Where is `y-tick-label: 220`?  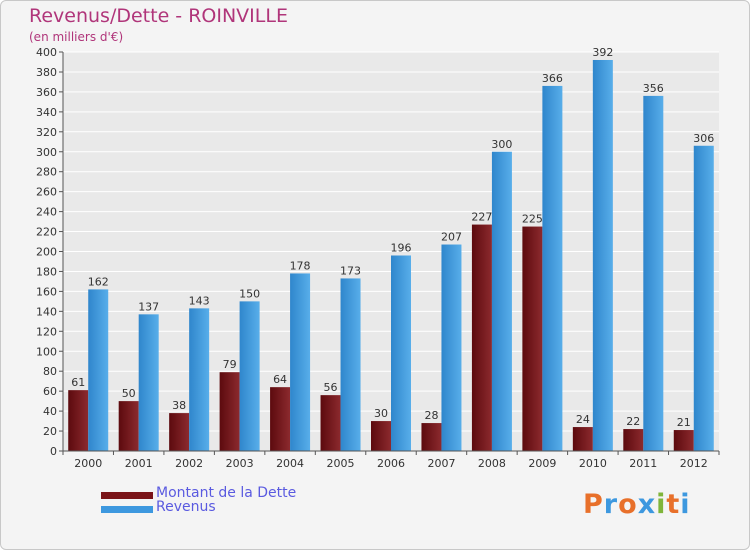 y-tick-label: 220 is located at coordinates (46, 232).